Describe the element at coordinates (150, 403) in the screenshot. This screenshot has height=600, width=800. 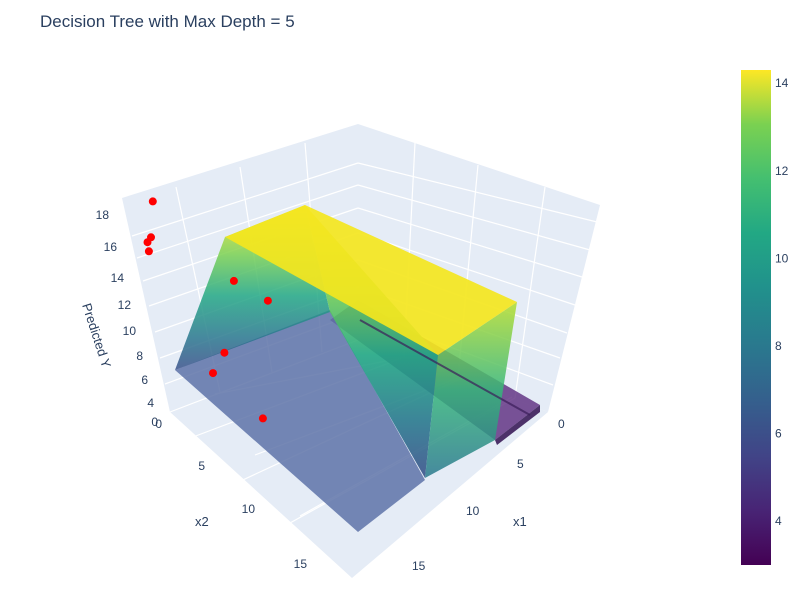
I see `z-tick: 4` at that location.